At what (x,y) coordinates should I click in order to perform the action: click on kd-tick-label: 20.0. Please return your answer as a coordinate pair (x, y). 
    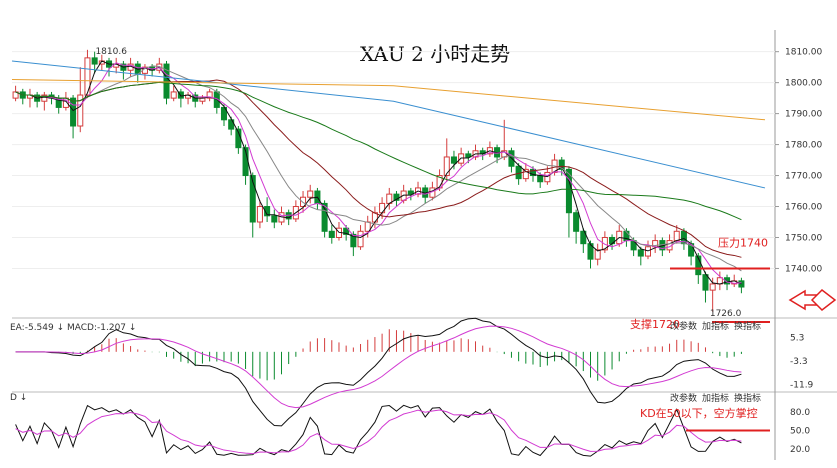
    Looking at the image, I should click on (800, 450).